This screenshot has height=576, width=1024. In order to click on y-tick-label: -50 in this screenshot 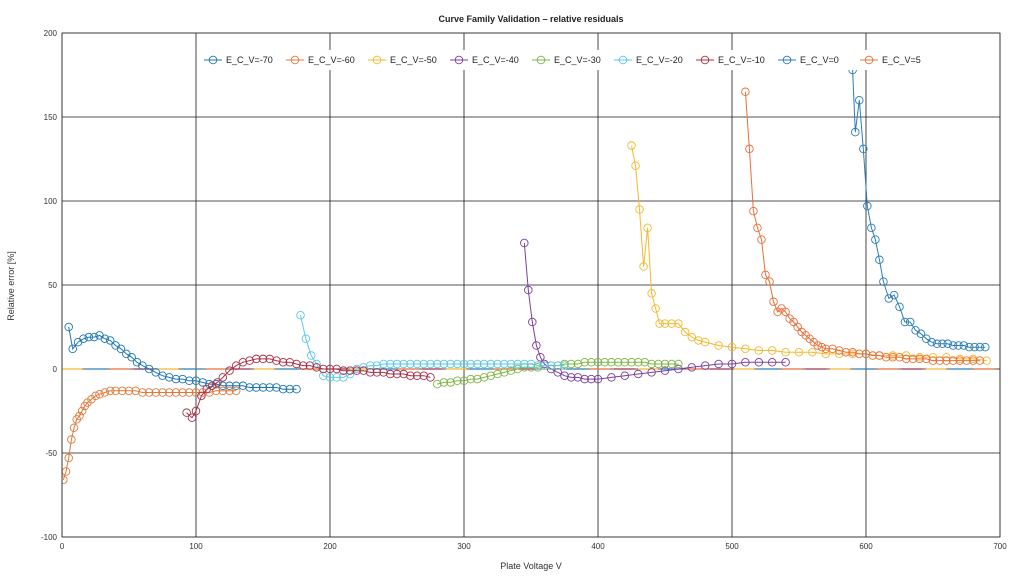, I will do `click(51, 453)`.